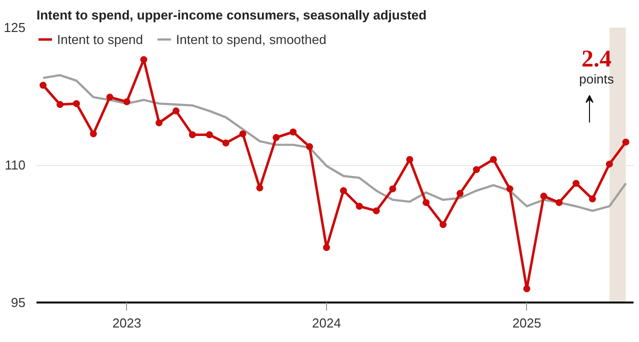 The height and width of the screenshot is (342, 639). What do you see at coordinates (597, 59) in the screenshot?
I see `annotation: 2.4` at bounding box center [597, 59].